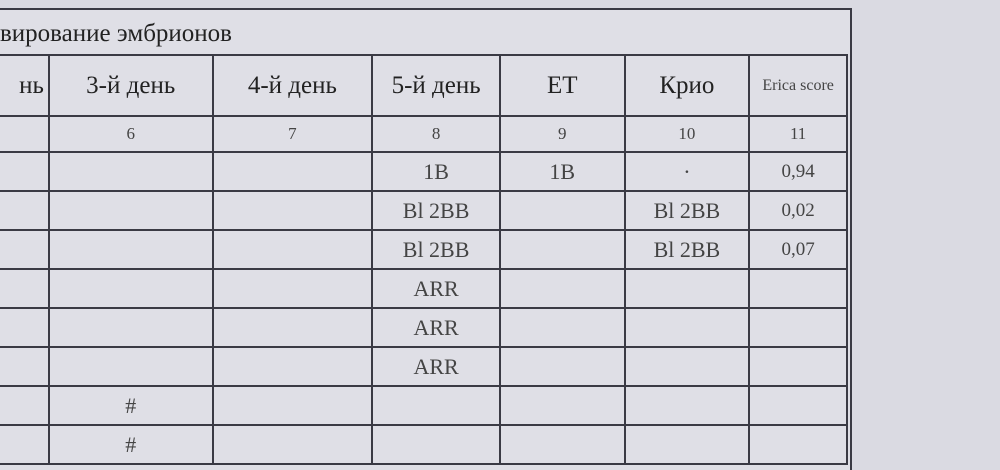 Image resolution: width=1000 pixels, height=470 pixels. I want to click on table-cell: ·, so click(687, 171).